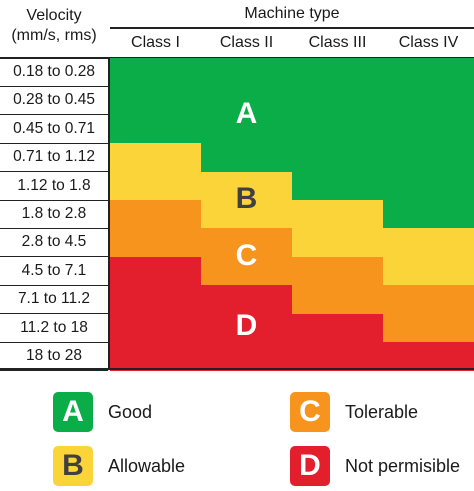 This screenshot has height=491, width=474. Describe the element at coordinates (237, 58) in the screenshot. I see `table-top-line` at that location.